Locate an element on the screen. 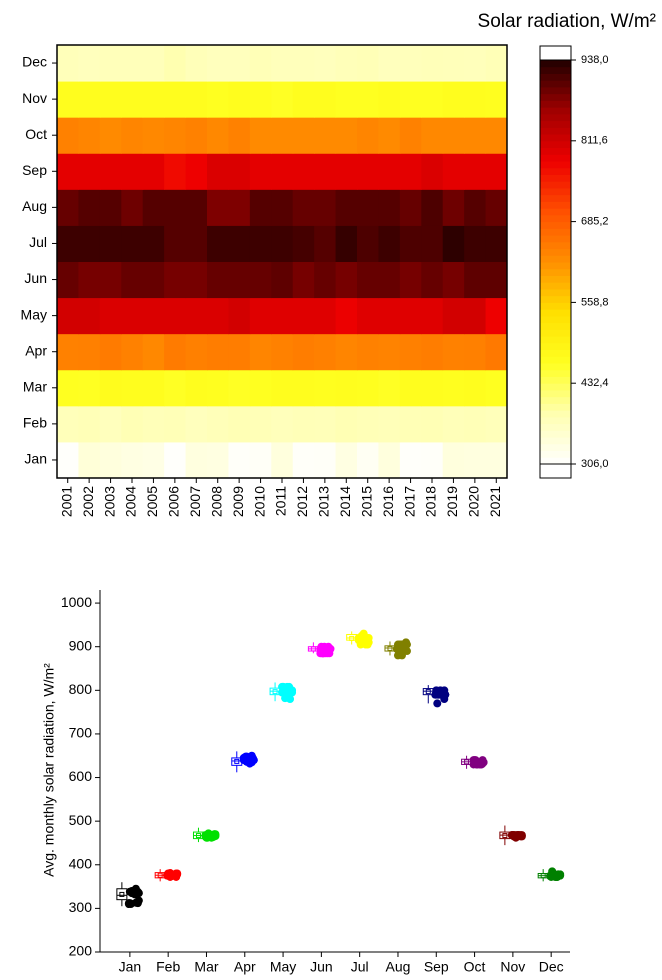  x-tick-label: Aug is located at coordinates (398, 967).